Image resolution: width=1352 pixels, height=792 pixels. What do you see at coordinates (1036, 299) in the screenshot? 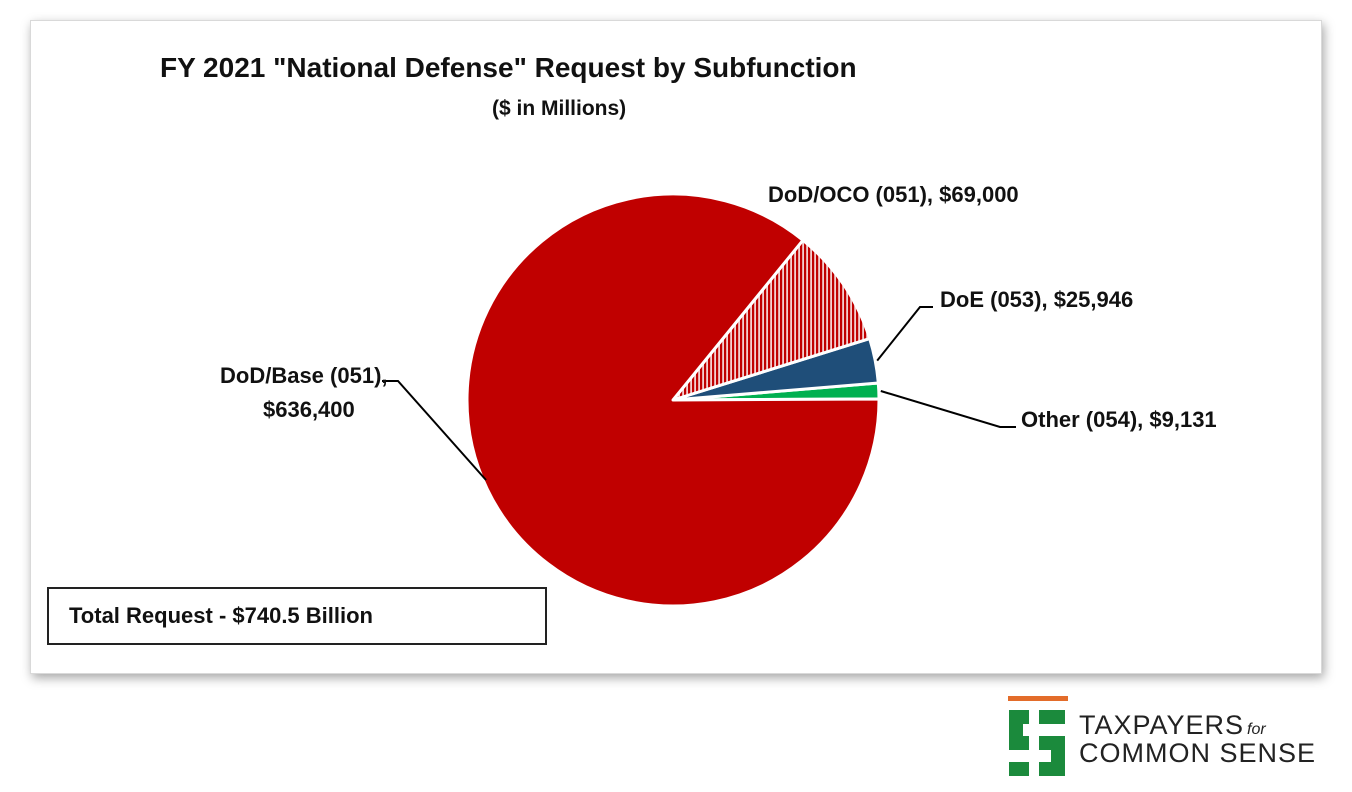
I see `slice-label-doe: DoE (053), $25,946` at bounding box center [1036, 299].